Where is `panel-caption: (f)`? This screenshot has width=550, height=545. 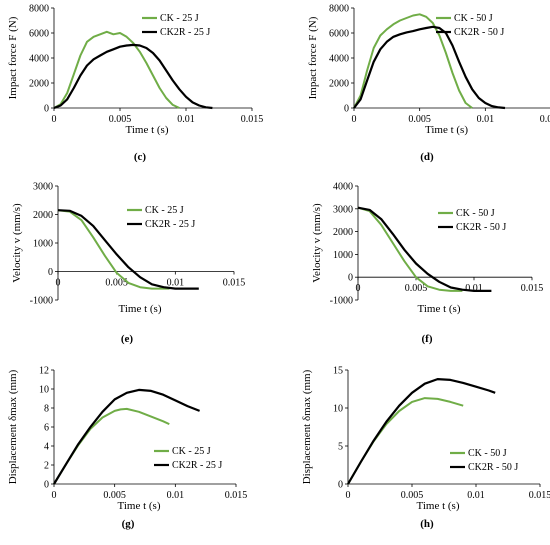 panel-caption: (f) is located at coordinates (427, 339).